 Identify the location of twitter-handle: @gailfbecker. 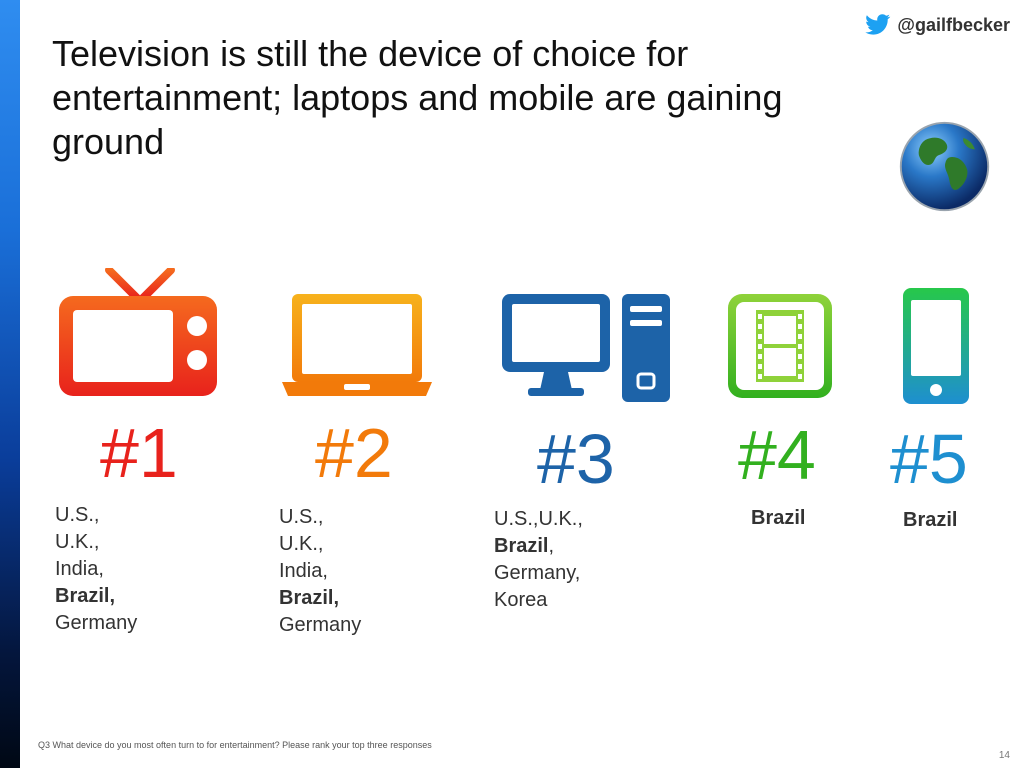
(937, 25).